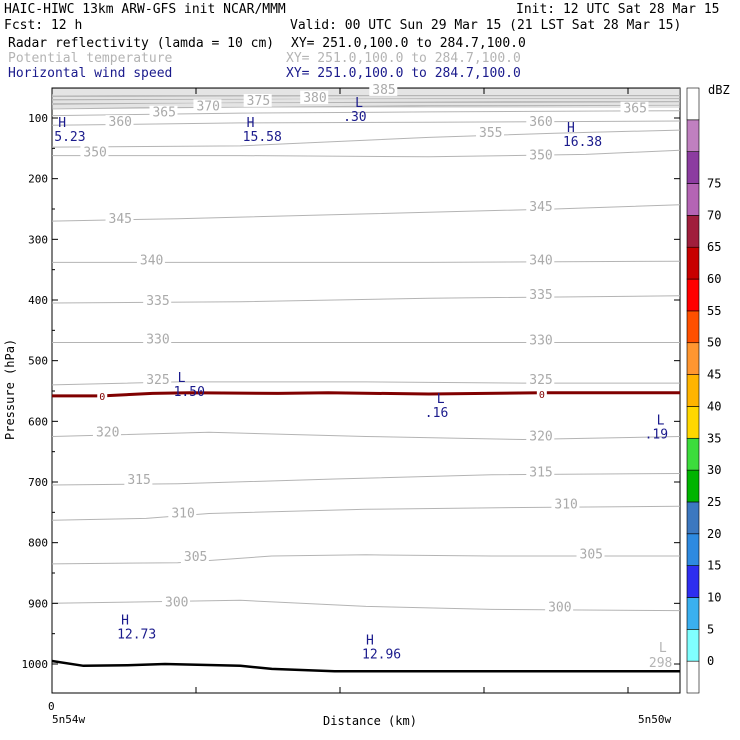  What do you see at coordinates (38, 361) in the screenshot?
I see `y-tick-label: 500` at bounding box center [38, 361].